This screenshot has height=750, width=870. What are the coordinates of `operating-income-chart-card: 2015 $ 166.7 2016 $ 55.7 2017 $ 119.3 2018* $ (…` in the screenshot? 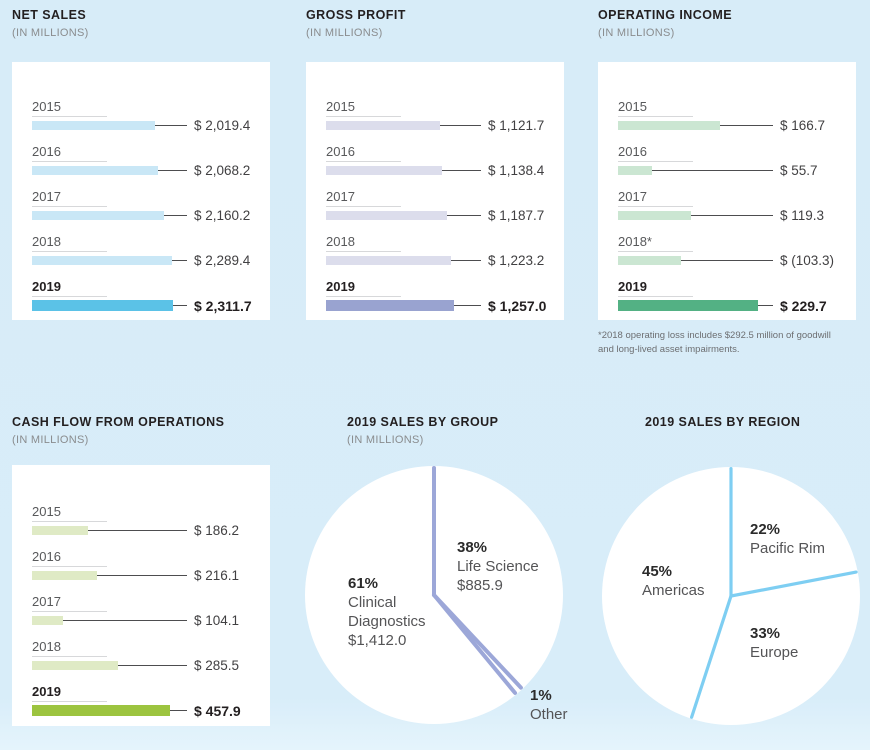 It's located at (727, 191).